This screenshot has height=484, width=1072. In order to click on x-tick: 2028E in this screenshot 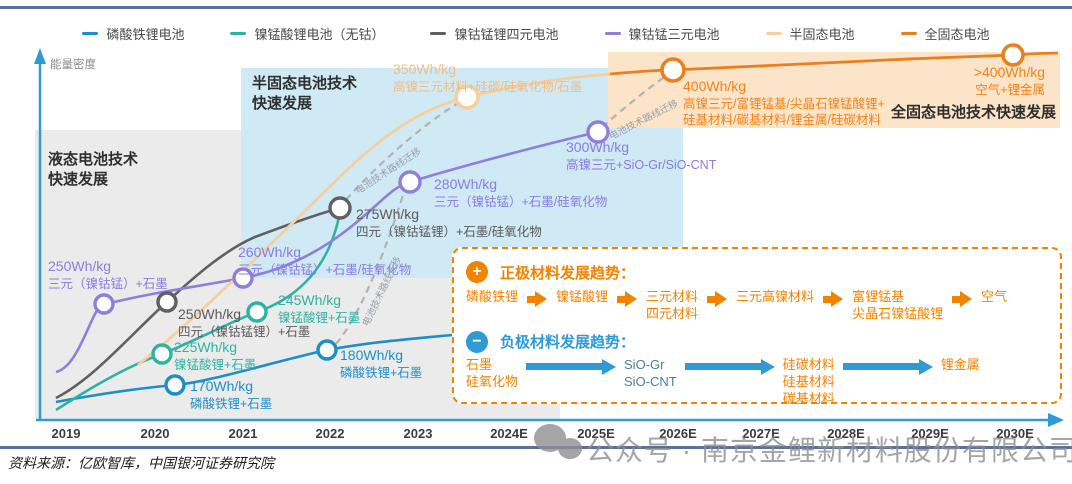, I will do `click(846, 433)`.